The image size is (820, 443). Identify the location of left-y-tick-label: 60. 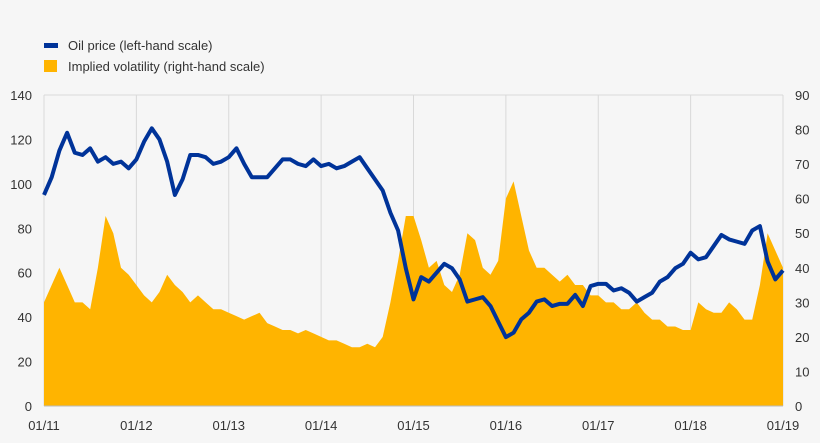
(25, 273).